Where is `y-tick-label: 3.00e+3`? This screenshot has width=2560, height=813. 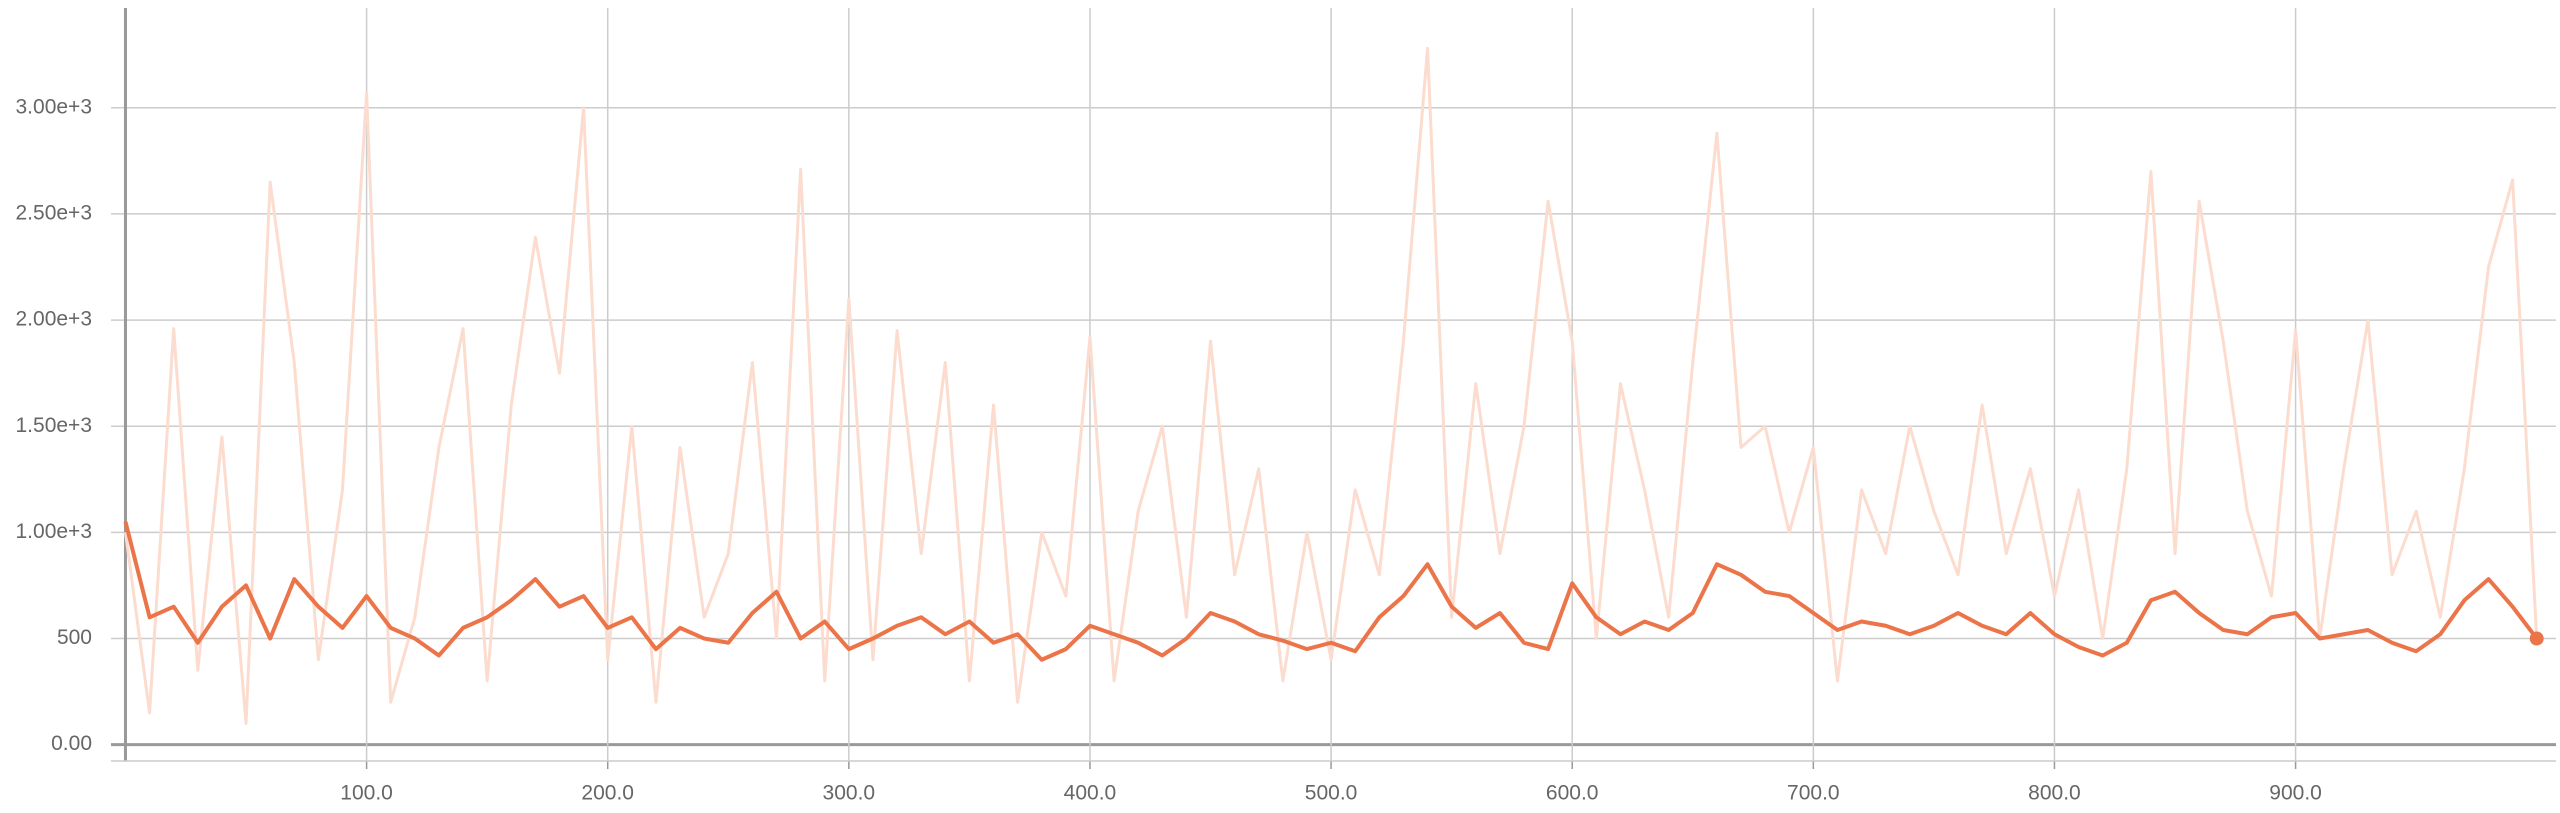
y-tick-label: 3.00e+3 is located at coordinates (54, 106).